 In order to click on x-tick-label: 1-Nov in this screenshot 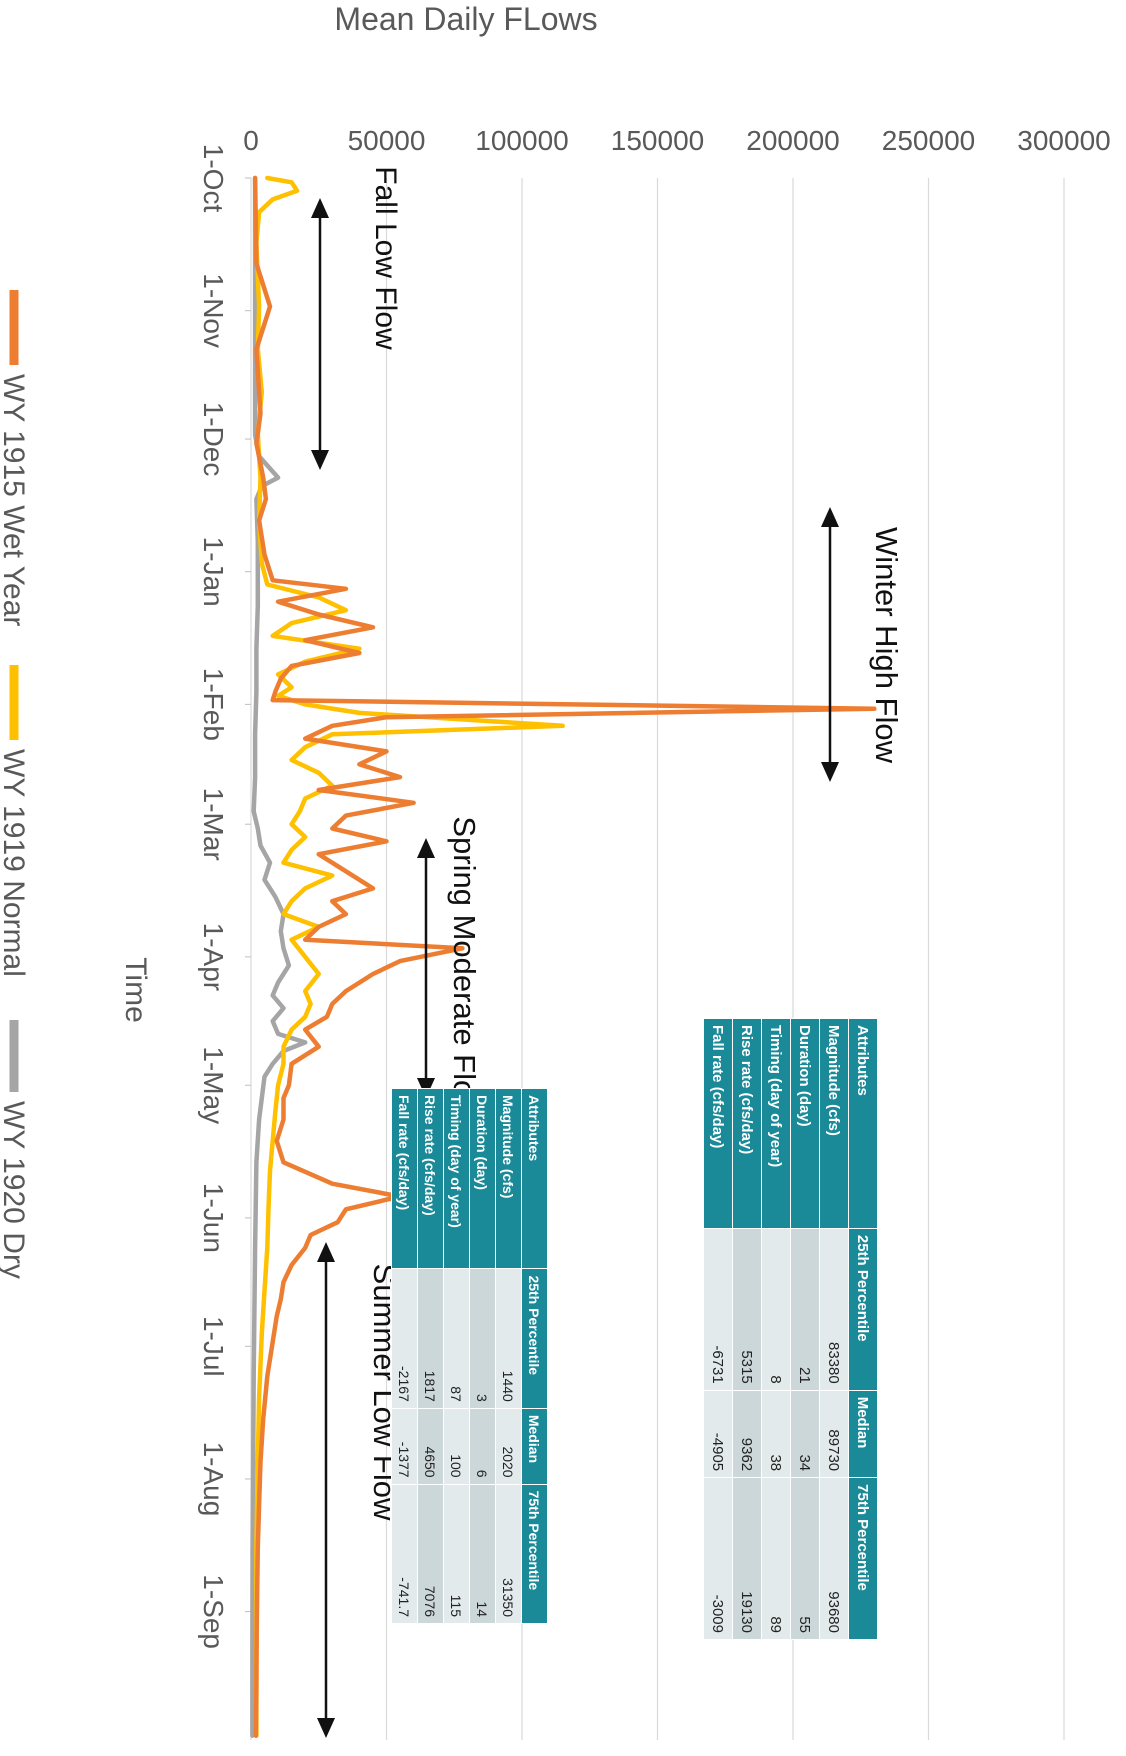, I will do `click(213, 310)`.